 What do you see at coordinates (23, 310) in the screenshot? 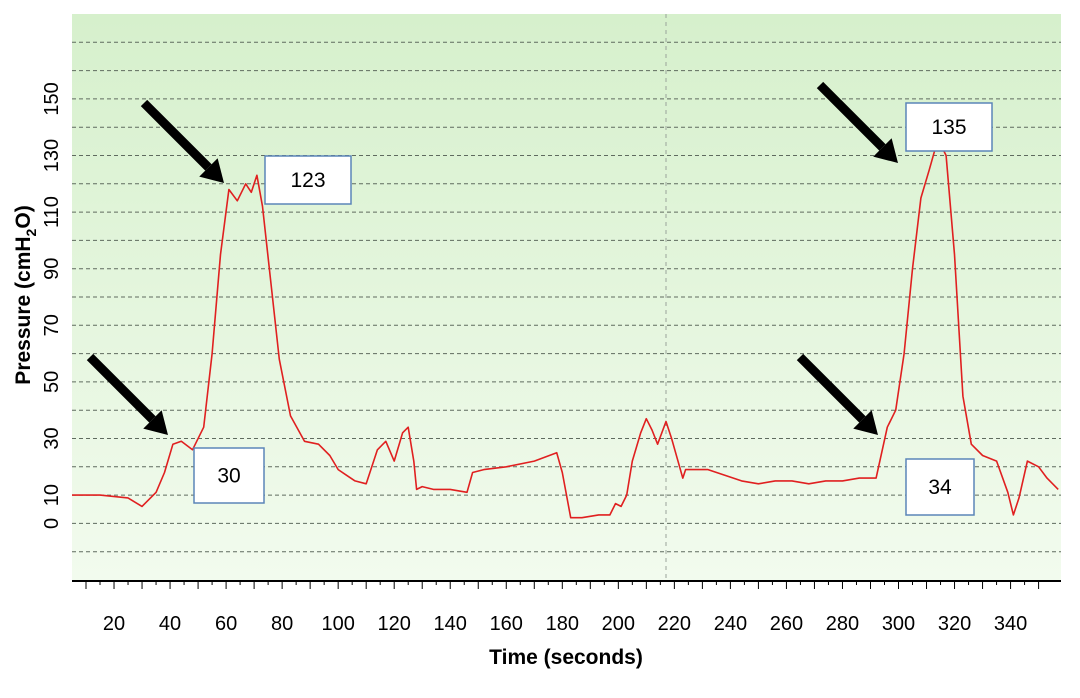
I see `y-axis-title-part-1: Pressure (cmH` at bounding box center [23, 310].